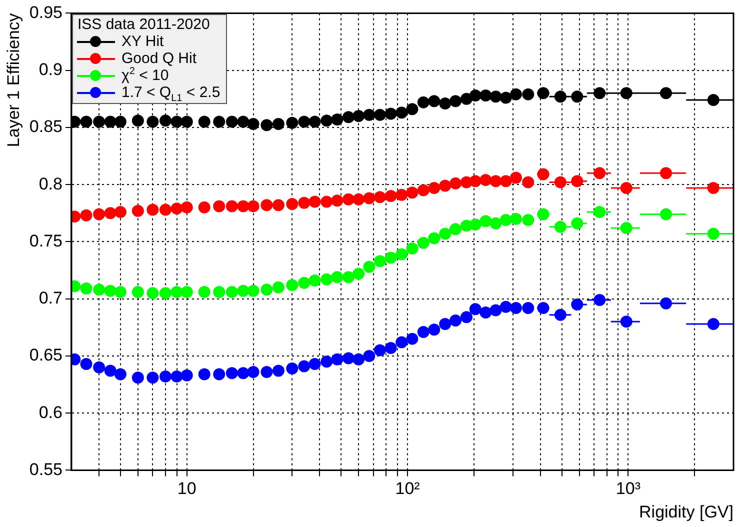  Describe the element at coordinates (45, 12) in the screenshot. I see `y-tick-label: 0.95` at that location.